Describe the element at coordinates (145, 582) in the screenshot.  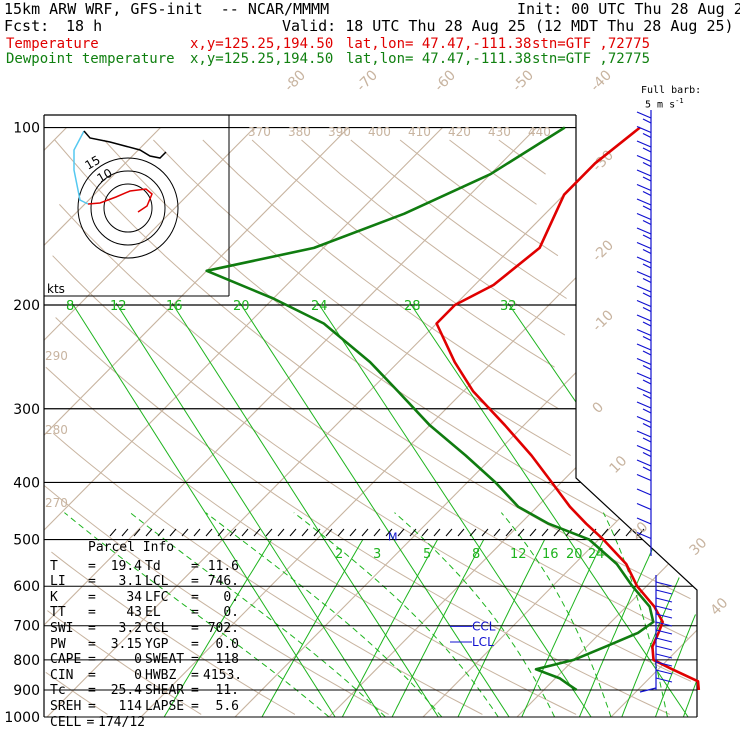
I see `parcel-info-row: LI = 3.1 LCL = 746.` at that location.